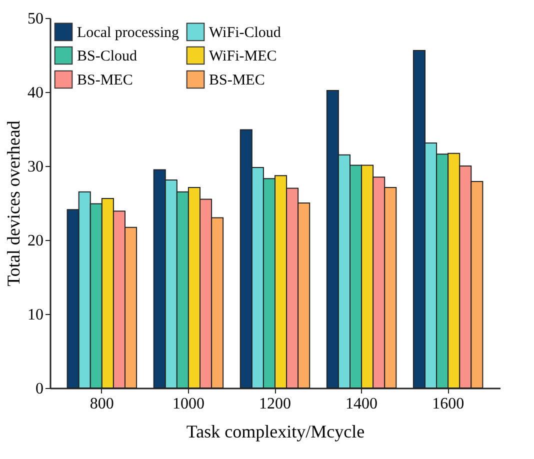 The width and height of the screenshot is (534, 459). Describe the element at coordinates (14, 203) in the screenshot. I see `y-axis-title: Total devices overhead` at that location.